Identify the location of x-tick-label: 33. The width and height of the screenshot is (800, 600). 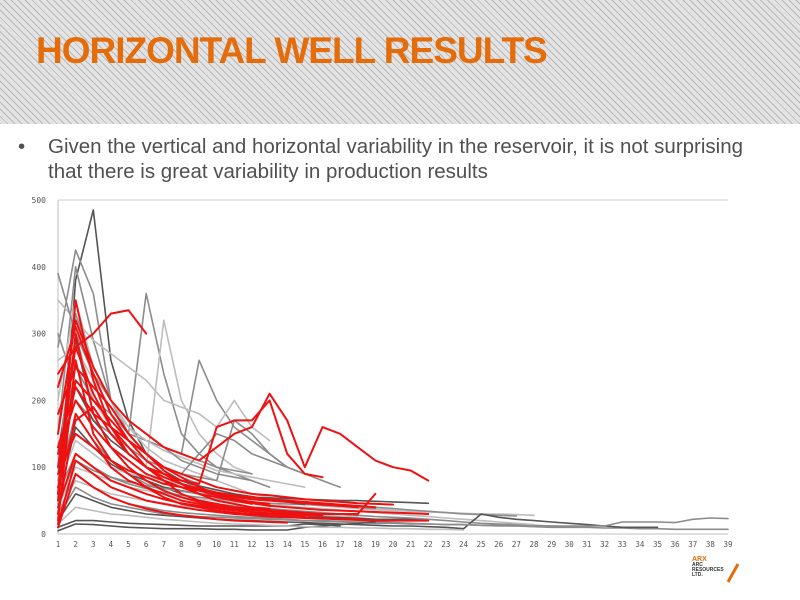
(622, 544).